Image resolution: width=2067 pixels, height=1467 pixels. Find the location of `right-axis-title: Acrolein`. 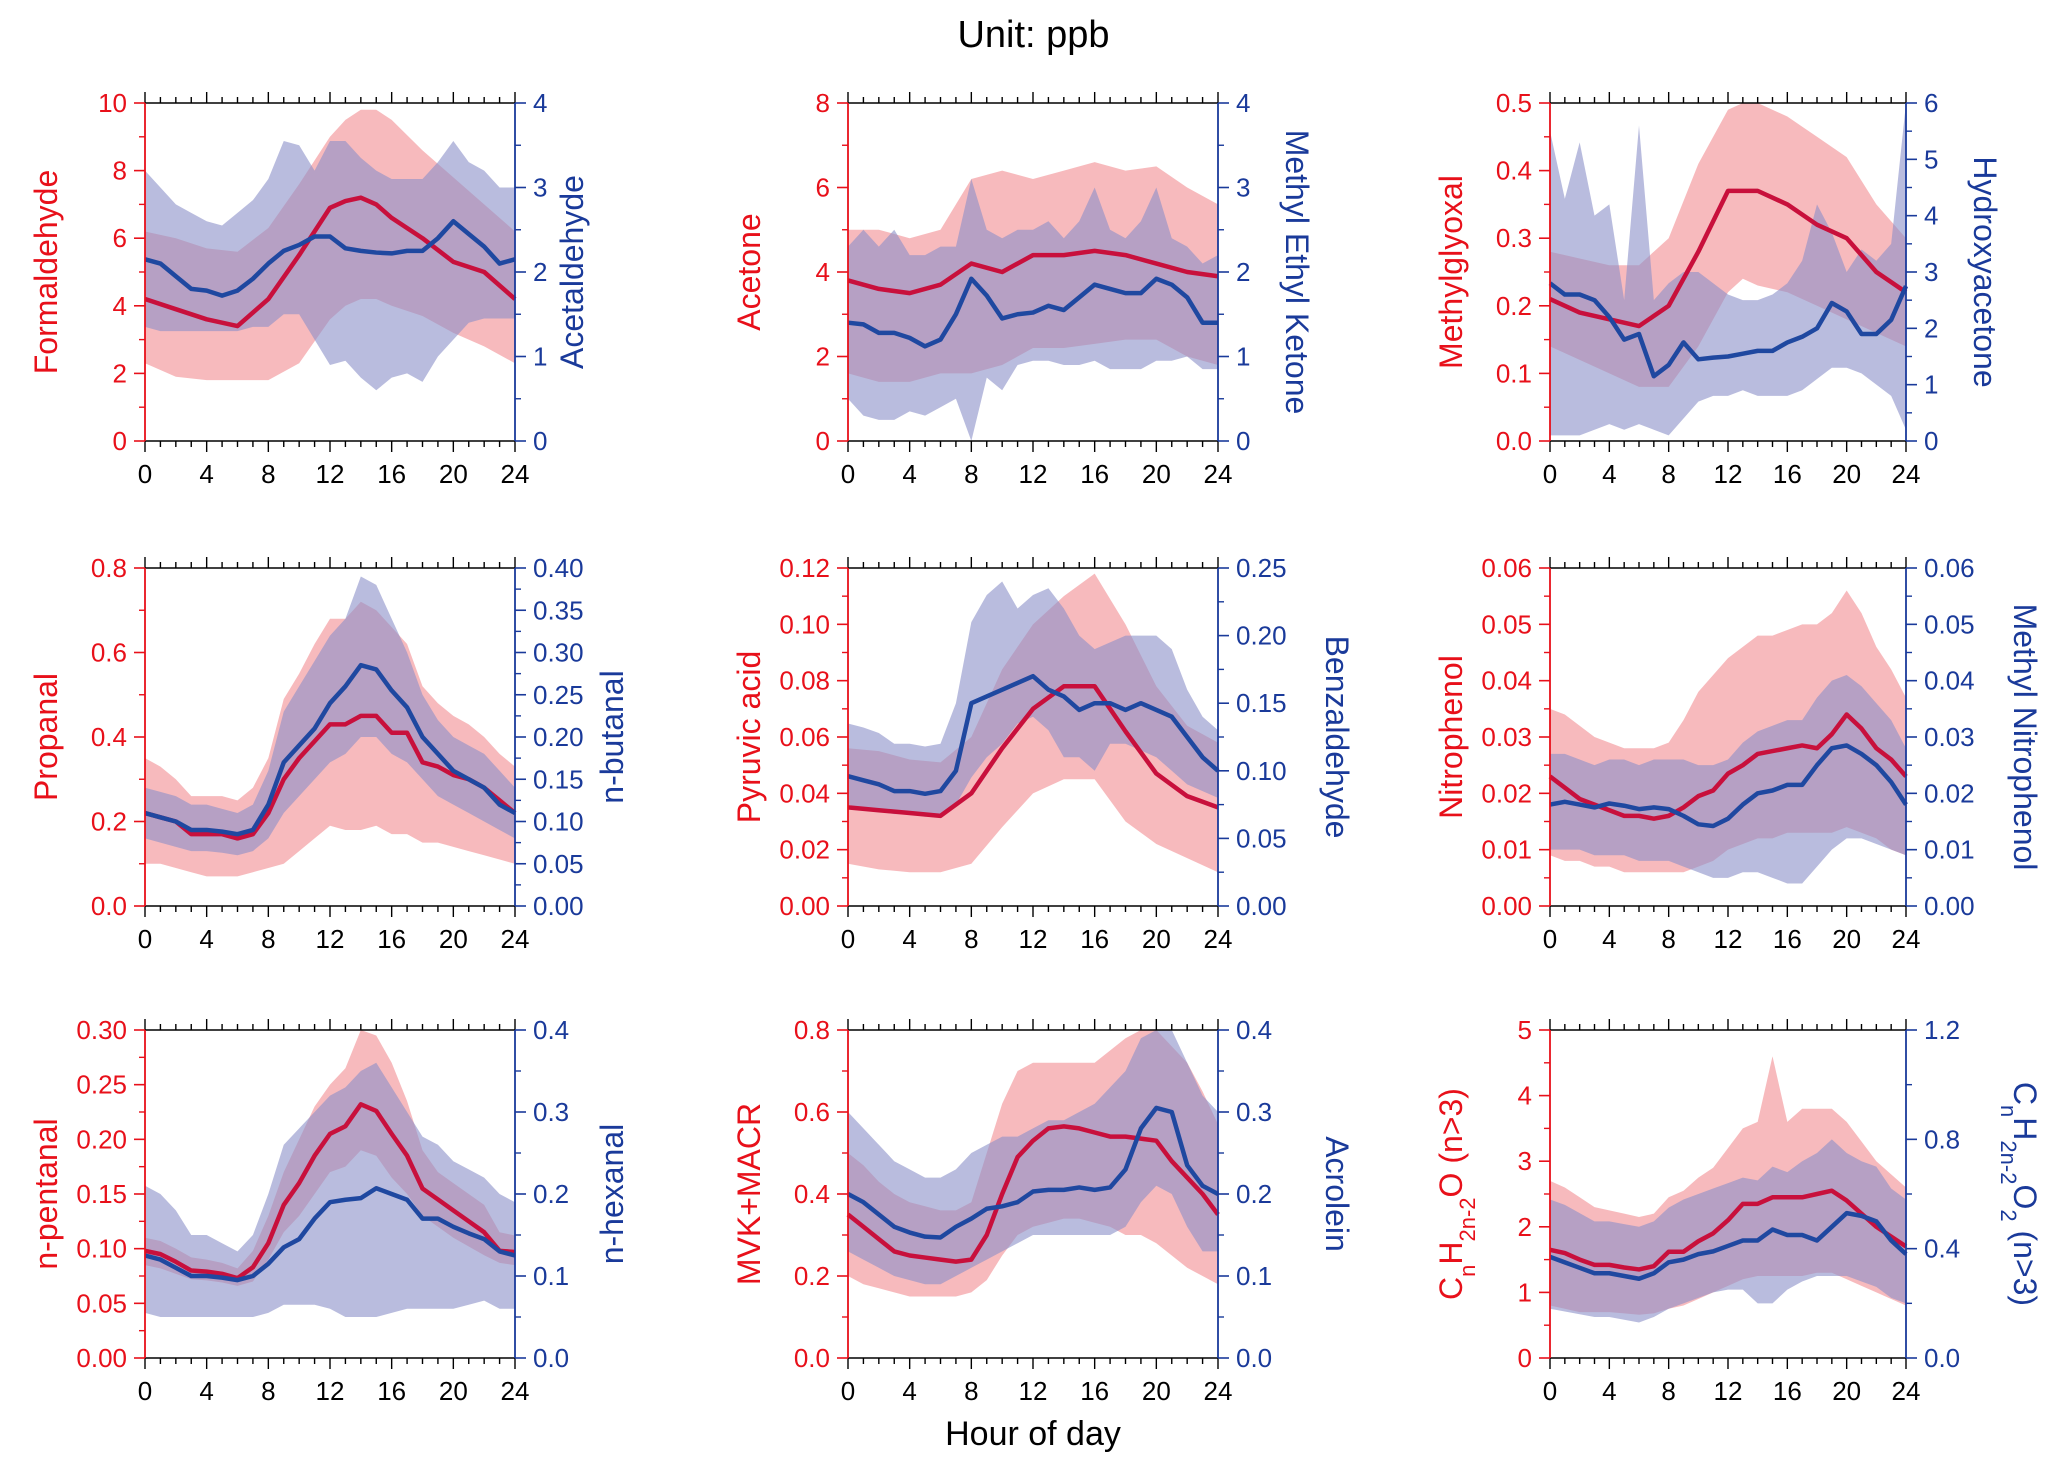

right-axis-title: Acrolein is located at coordinates (1337, 1194).